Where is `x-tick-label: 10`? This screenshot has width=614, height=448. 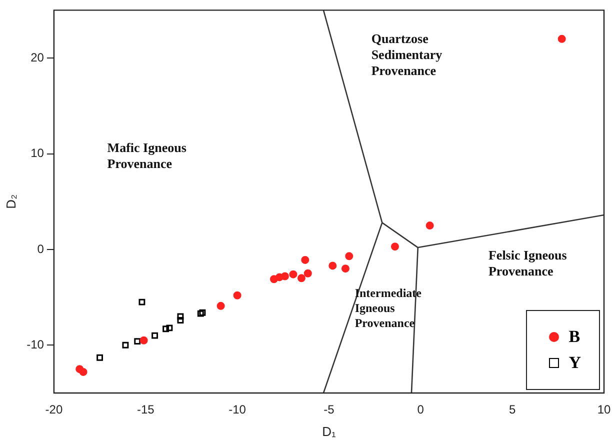 x-tick-label: 10 is located at coordinates (604, 409).